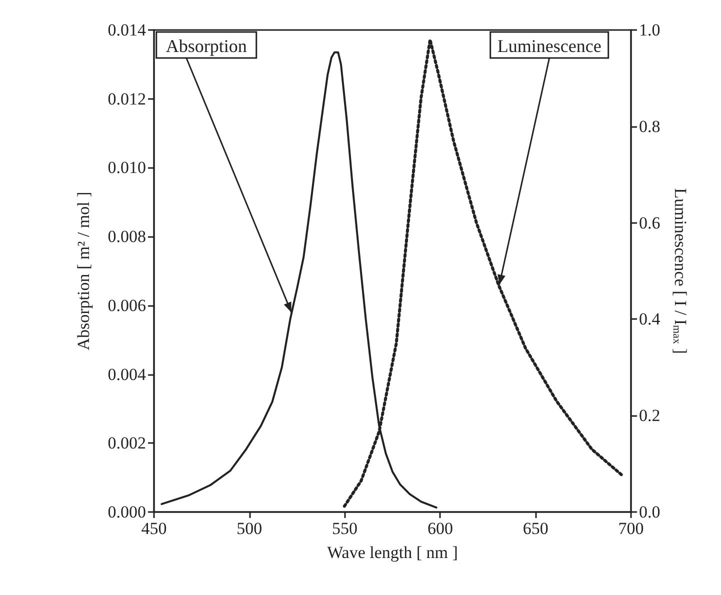  Describe the element at coordinates (206, 46) in the screenshot. I see `annotation: Absorption` at that location.